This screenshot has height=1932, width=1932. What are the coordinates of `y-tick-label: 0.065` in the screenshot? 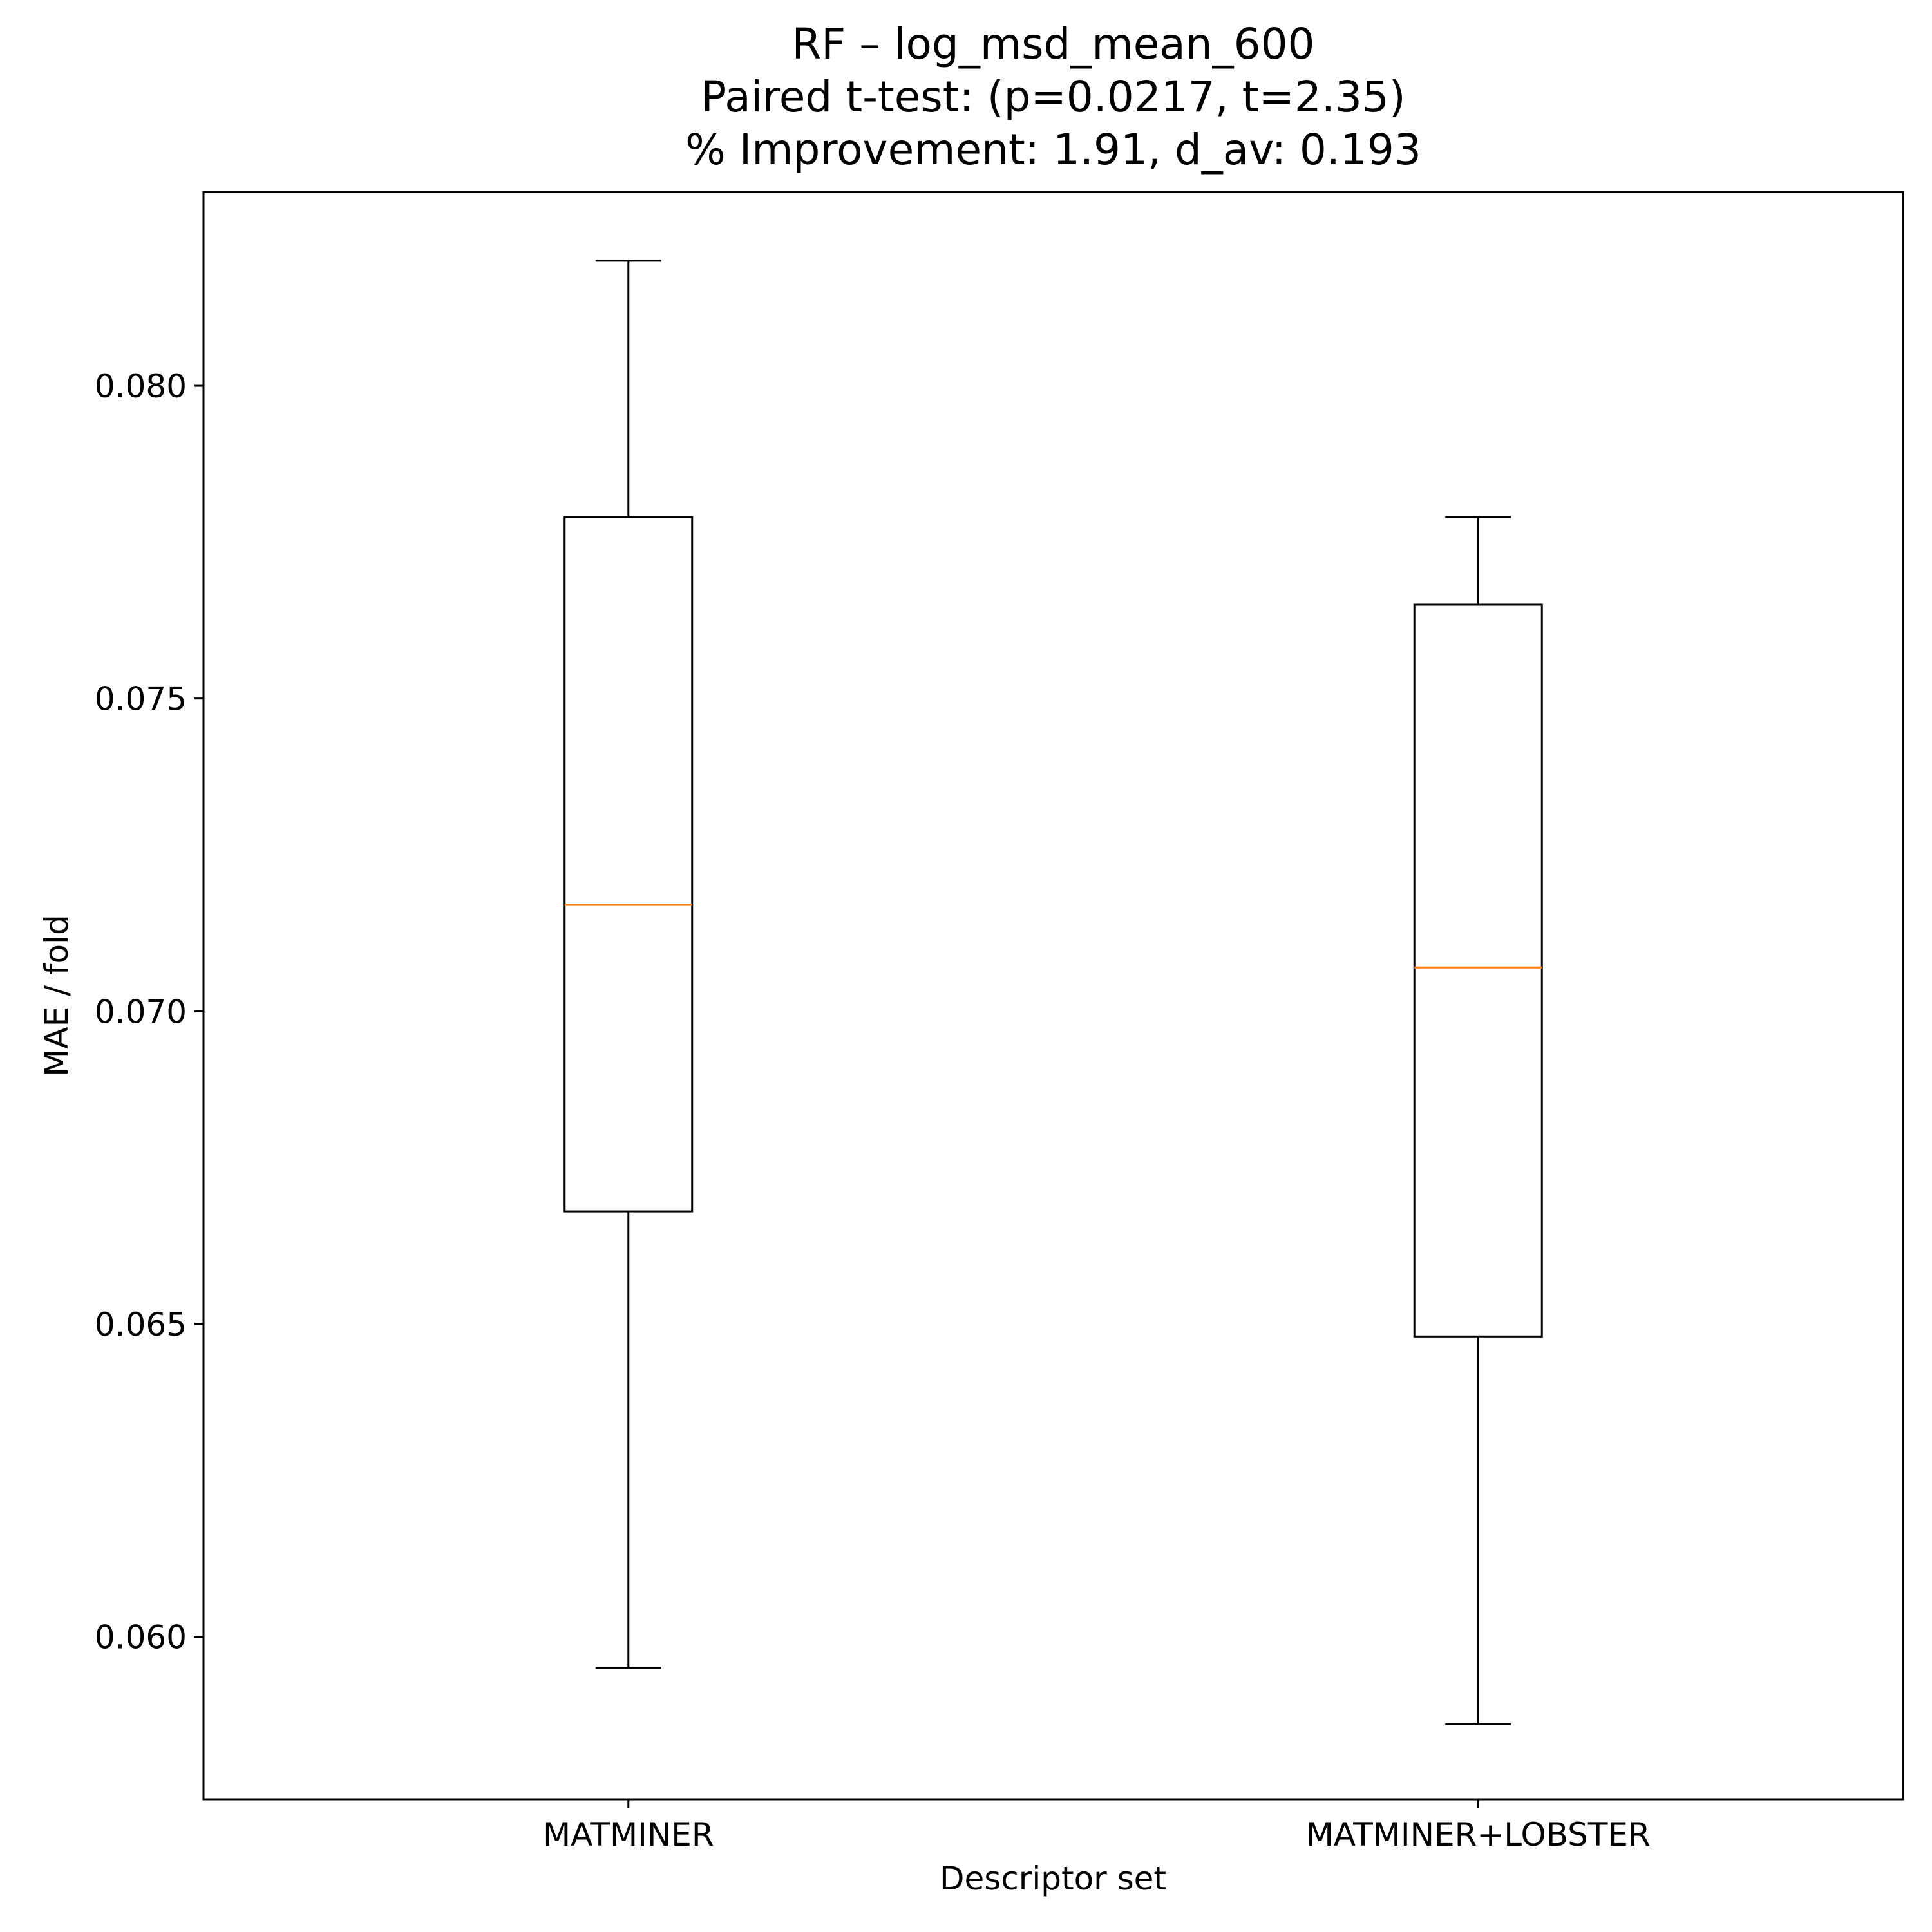 It's located at (141, 1324).